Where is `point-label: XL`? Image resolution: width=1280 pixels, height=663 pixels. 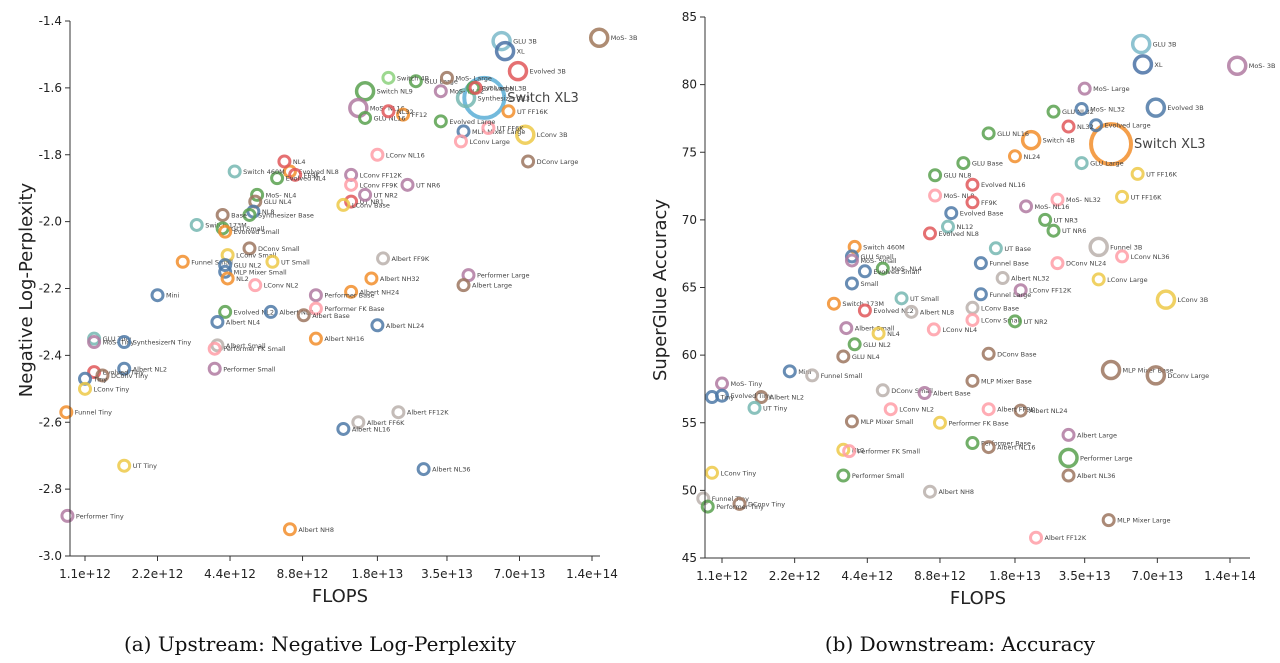
point-label: XL is located at coordinates (1158, 65).